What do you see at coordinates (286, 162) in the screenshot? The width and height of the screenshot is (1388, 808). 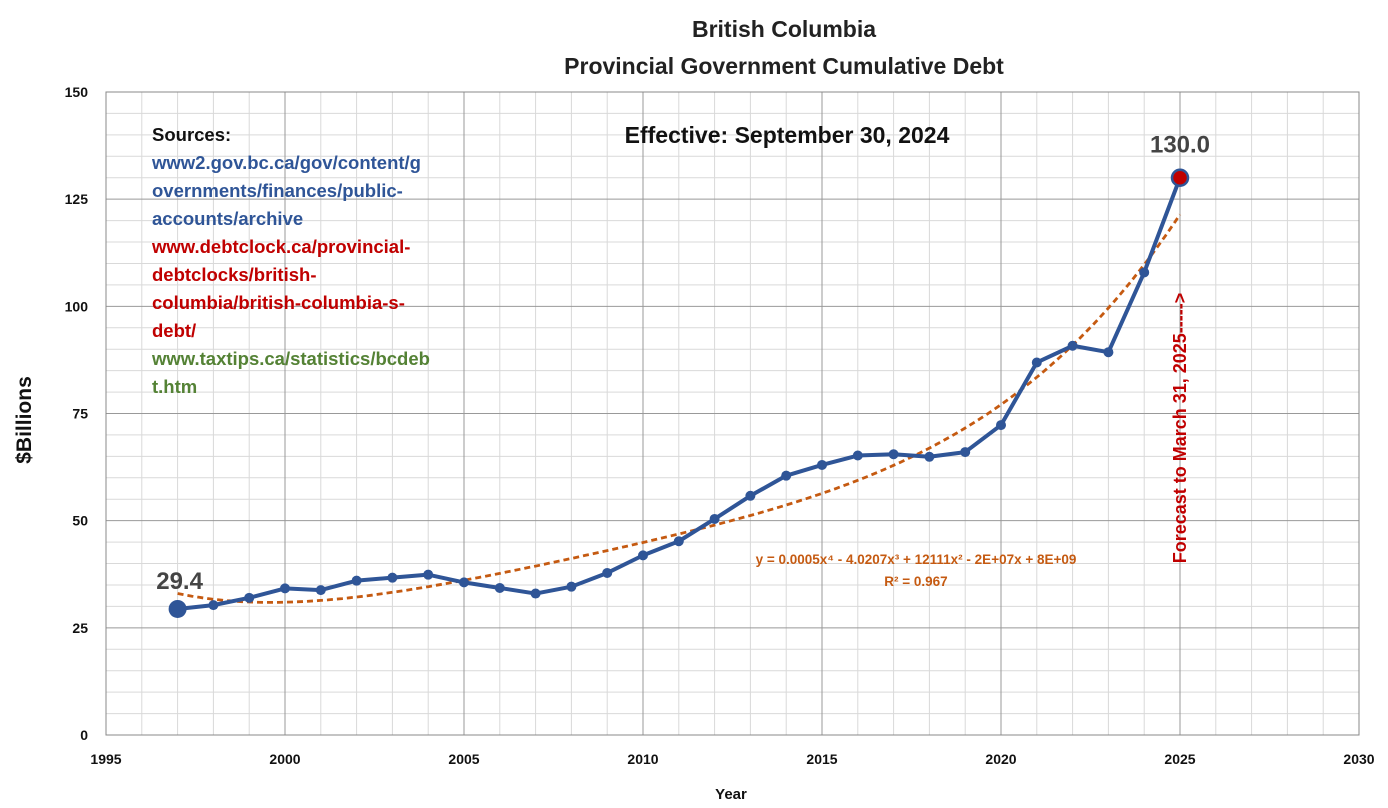 I see `source-line: www2.gov.bc.ca/gov/content/g` at bounding box center [286, 162].